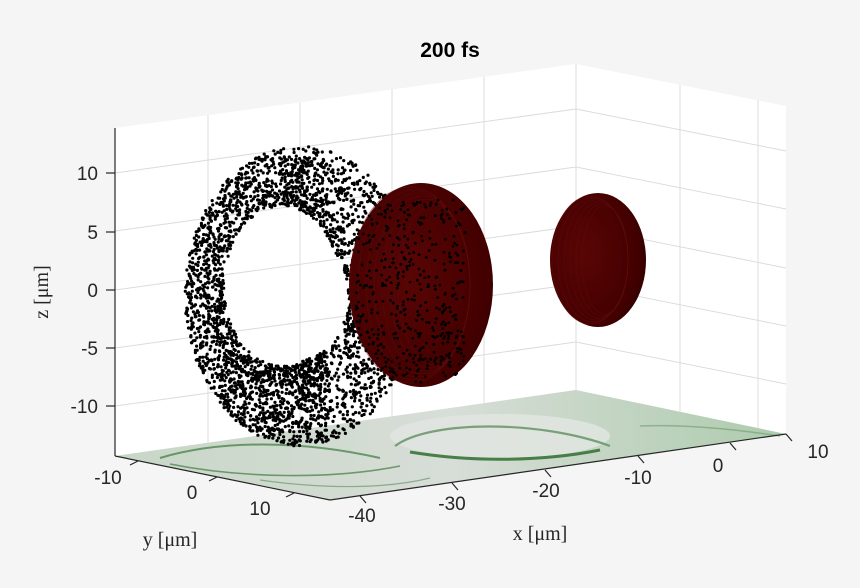  Describe the element at coordinates (42, 291) in the screenshot. I see `z-axis-label: z [μm]` at that location.